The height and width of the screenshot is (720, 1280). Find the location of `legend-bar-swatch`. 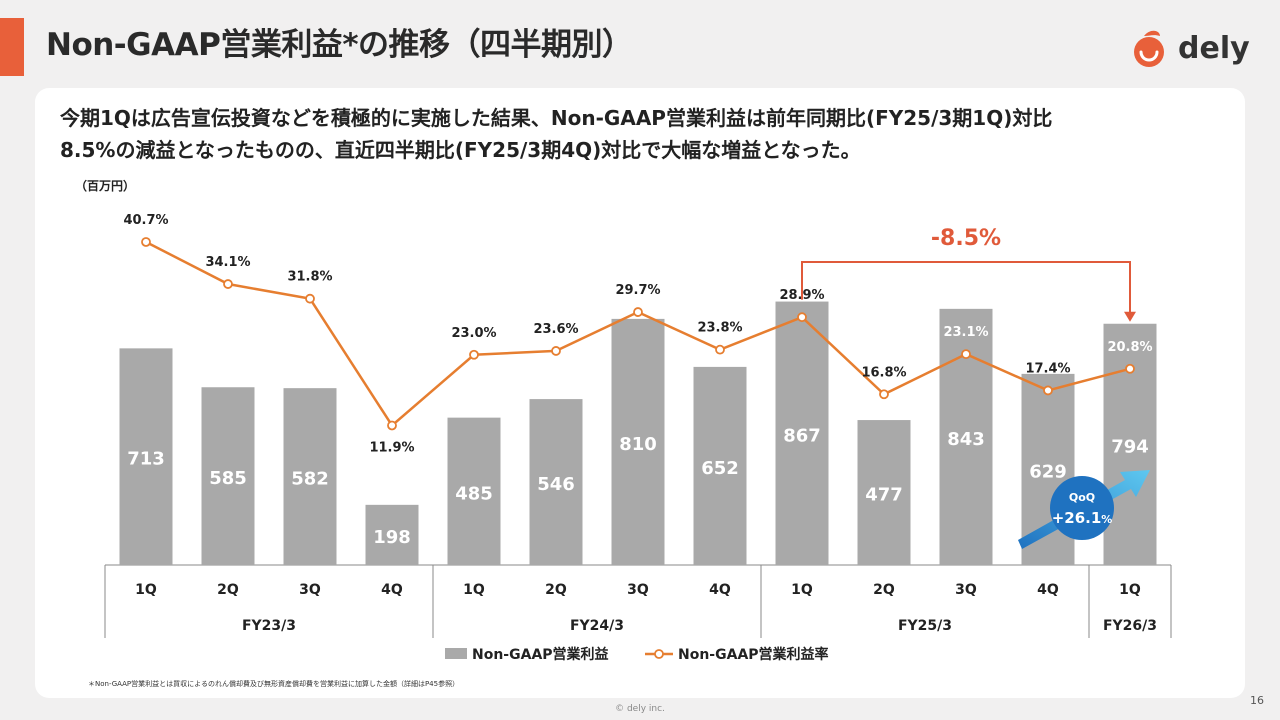

legend-bar-swatch is located at coordinates (456, 653).